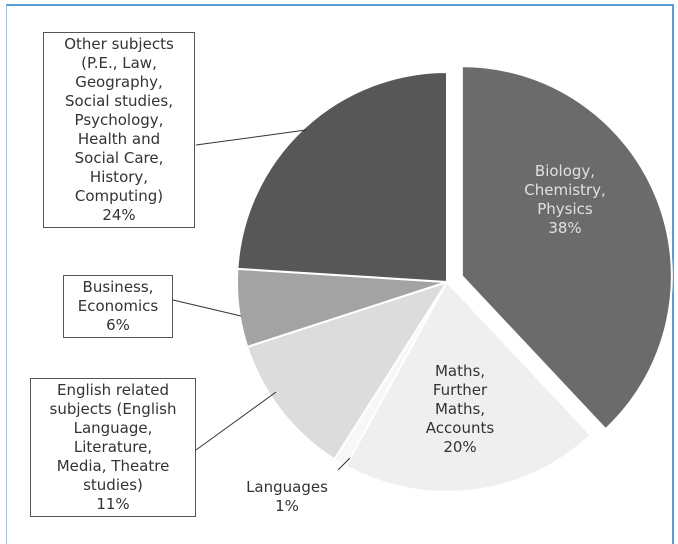 Image resolution: width=678 pixels, height=544 pixels. What do you see at coordinates (118, 325) in the screenshot?
I see `value-label: 6%` at bounding box center [118, 325].